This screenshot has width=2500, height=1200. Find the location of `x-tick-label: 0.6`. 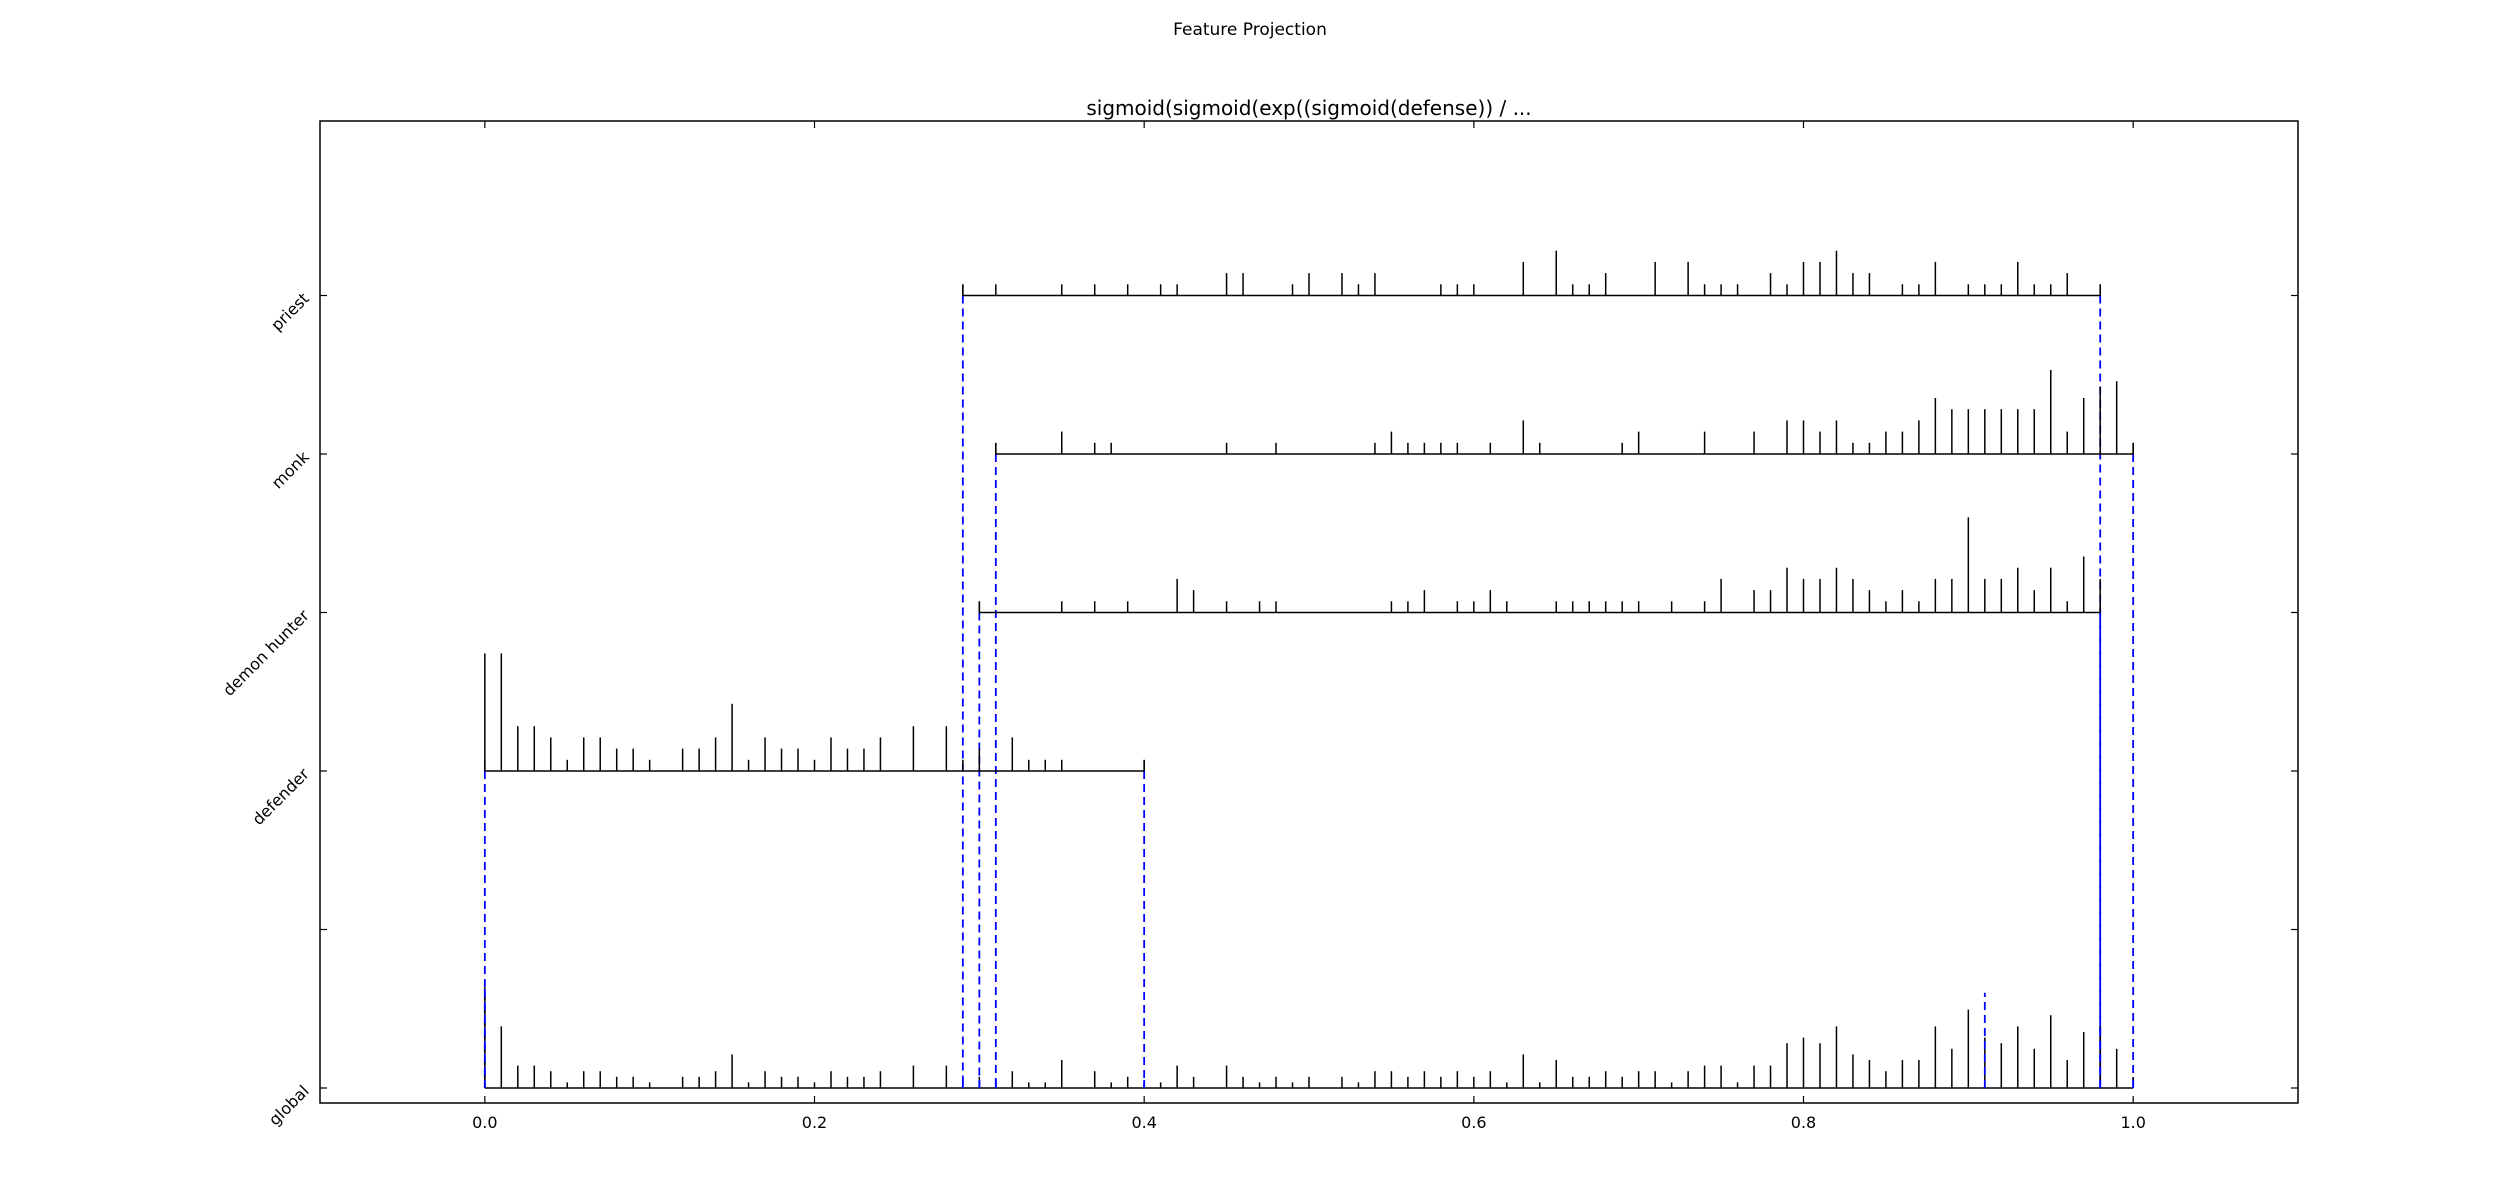

x-tick-label: 0.6 is located at coordinates (1473, 1122).